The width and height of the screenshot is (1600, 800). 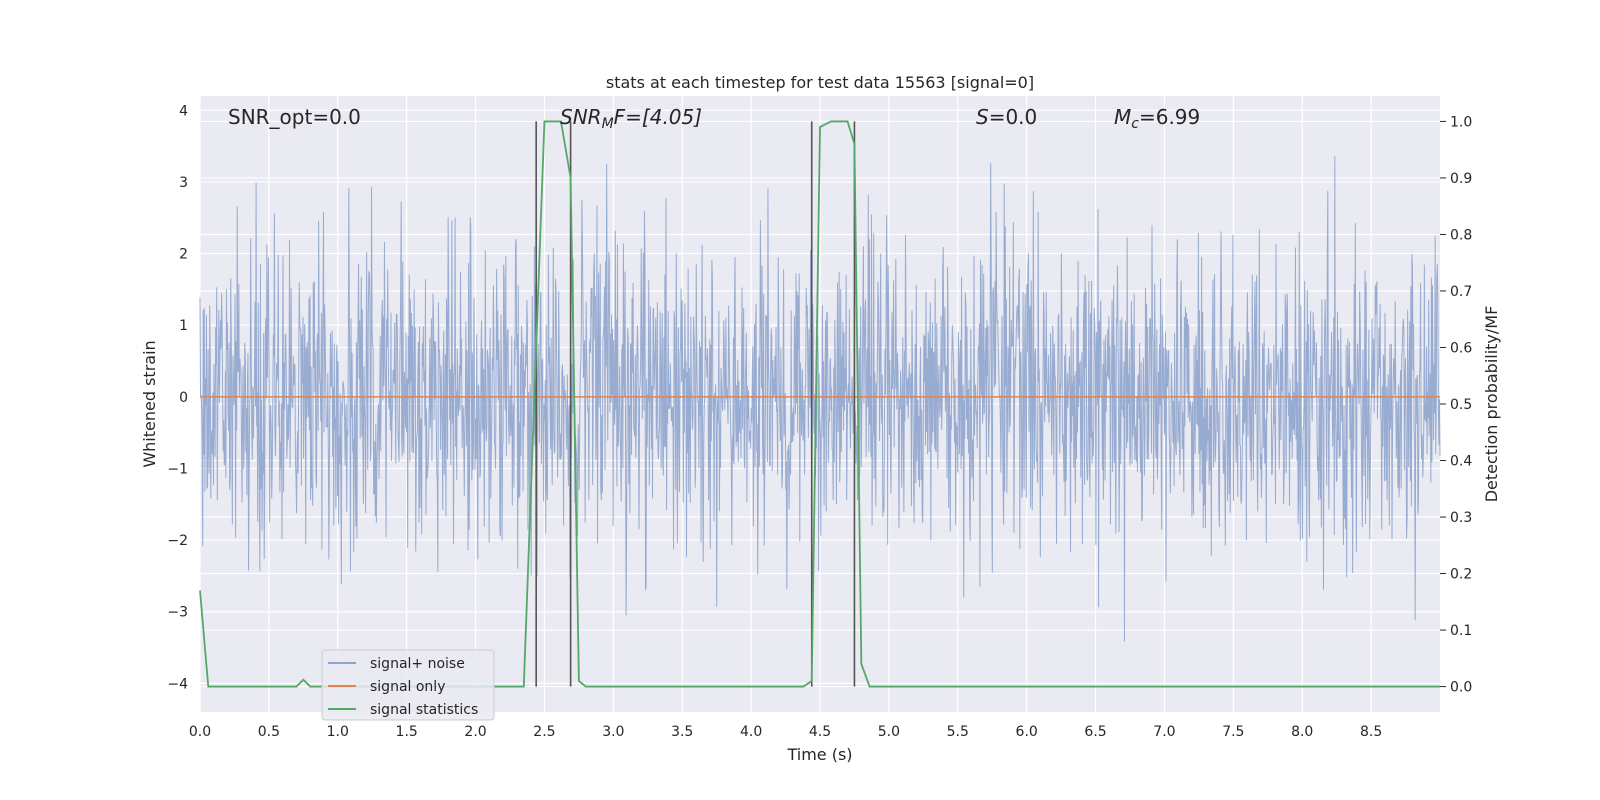 I want to click on annotation-s-rest: =0.0, so click(x=1013, y=117).